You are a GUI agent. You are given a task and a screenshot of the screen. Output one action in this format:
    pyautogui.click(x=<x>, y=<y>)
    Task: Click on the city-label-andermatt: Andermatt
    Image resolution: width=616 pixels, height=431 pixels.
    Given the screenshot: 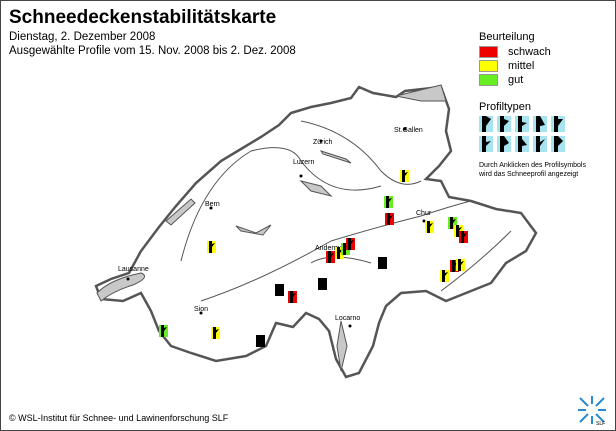 What is the action you would take?
    pyautogui.click(x=331, y=248)
    